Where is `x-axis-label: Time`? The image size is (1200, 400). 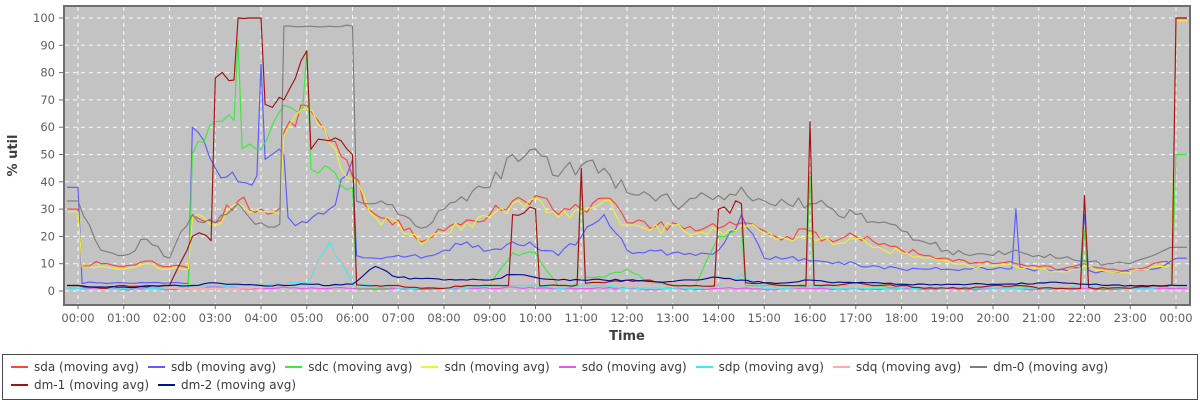
x-axis-label: Time is located at coordinates (627, 336).